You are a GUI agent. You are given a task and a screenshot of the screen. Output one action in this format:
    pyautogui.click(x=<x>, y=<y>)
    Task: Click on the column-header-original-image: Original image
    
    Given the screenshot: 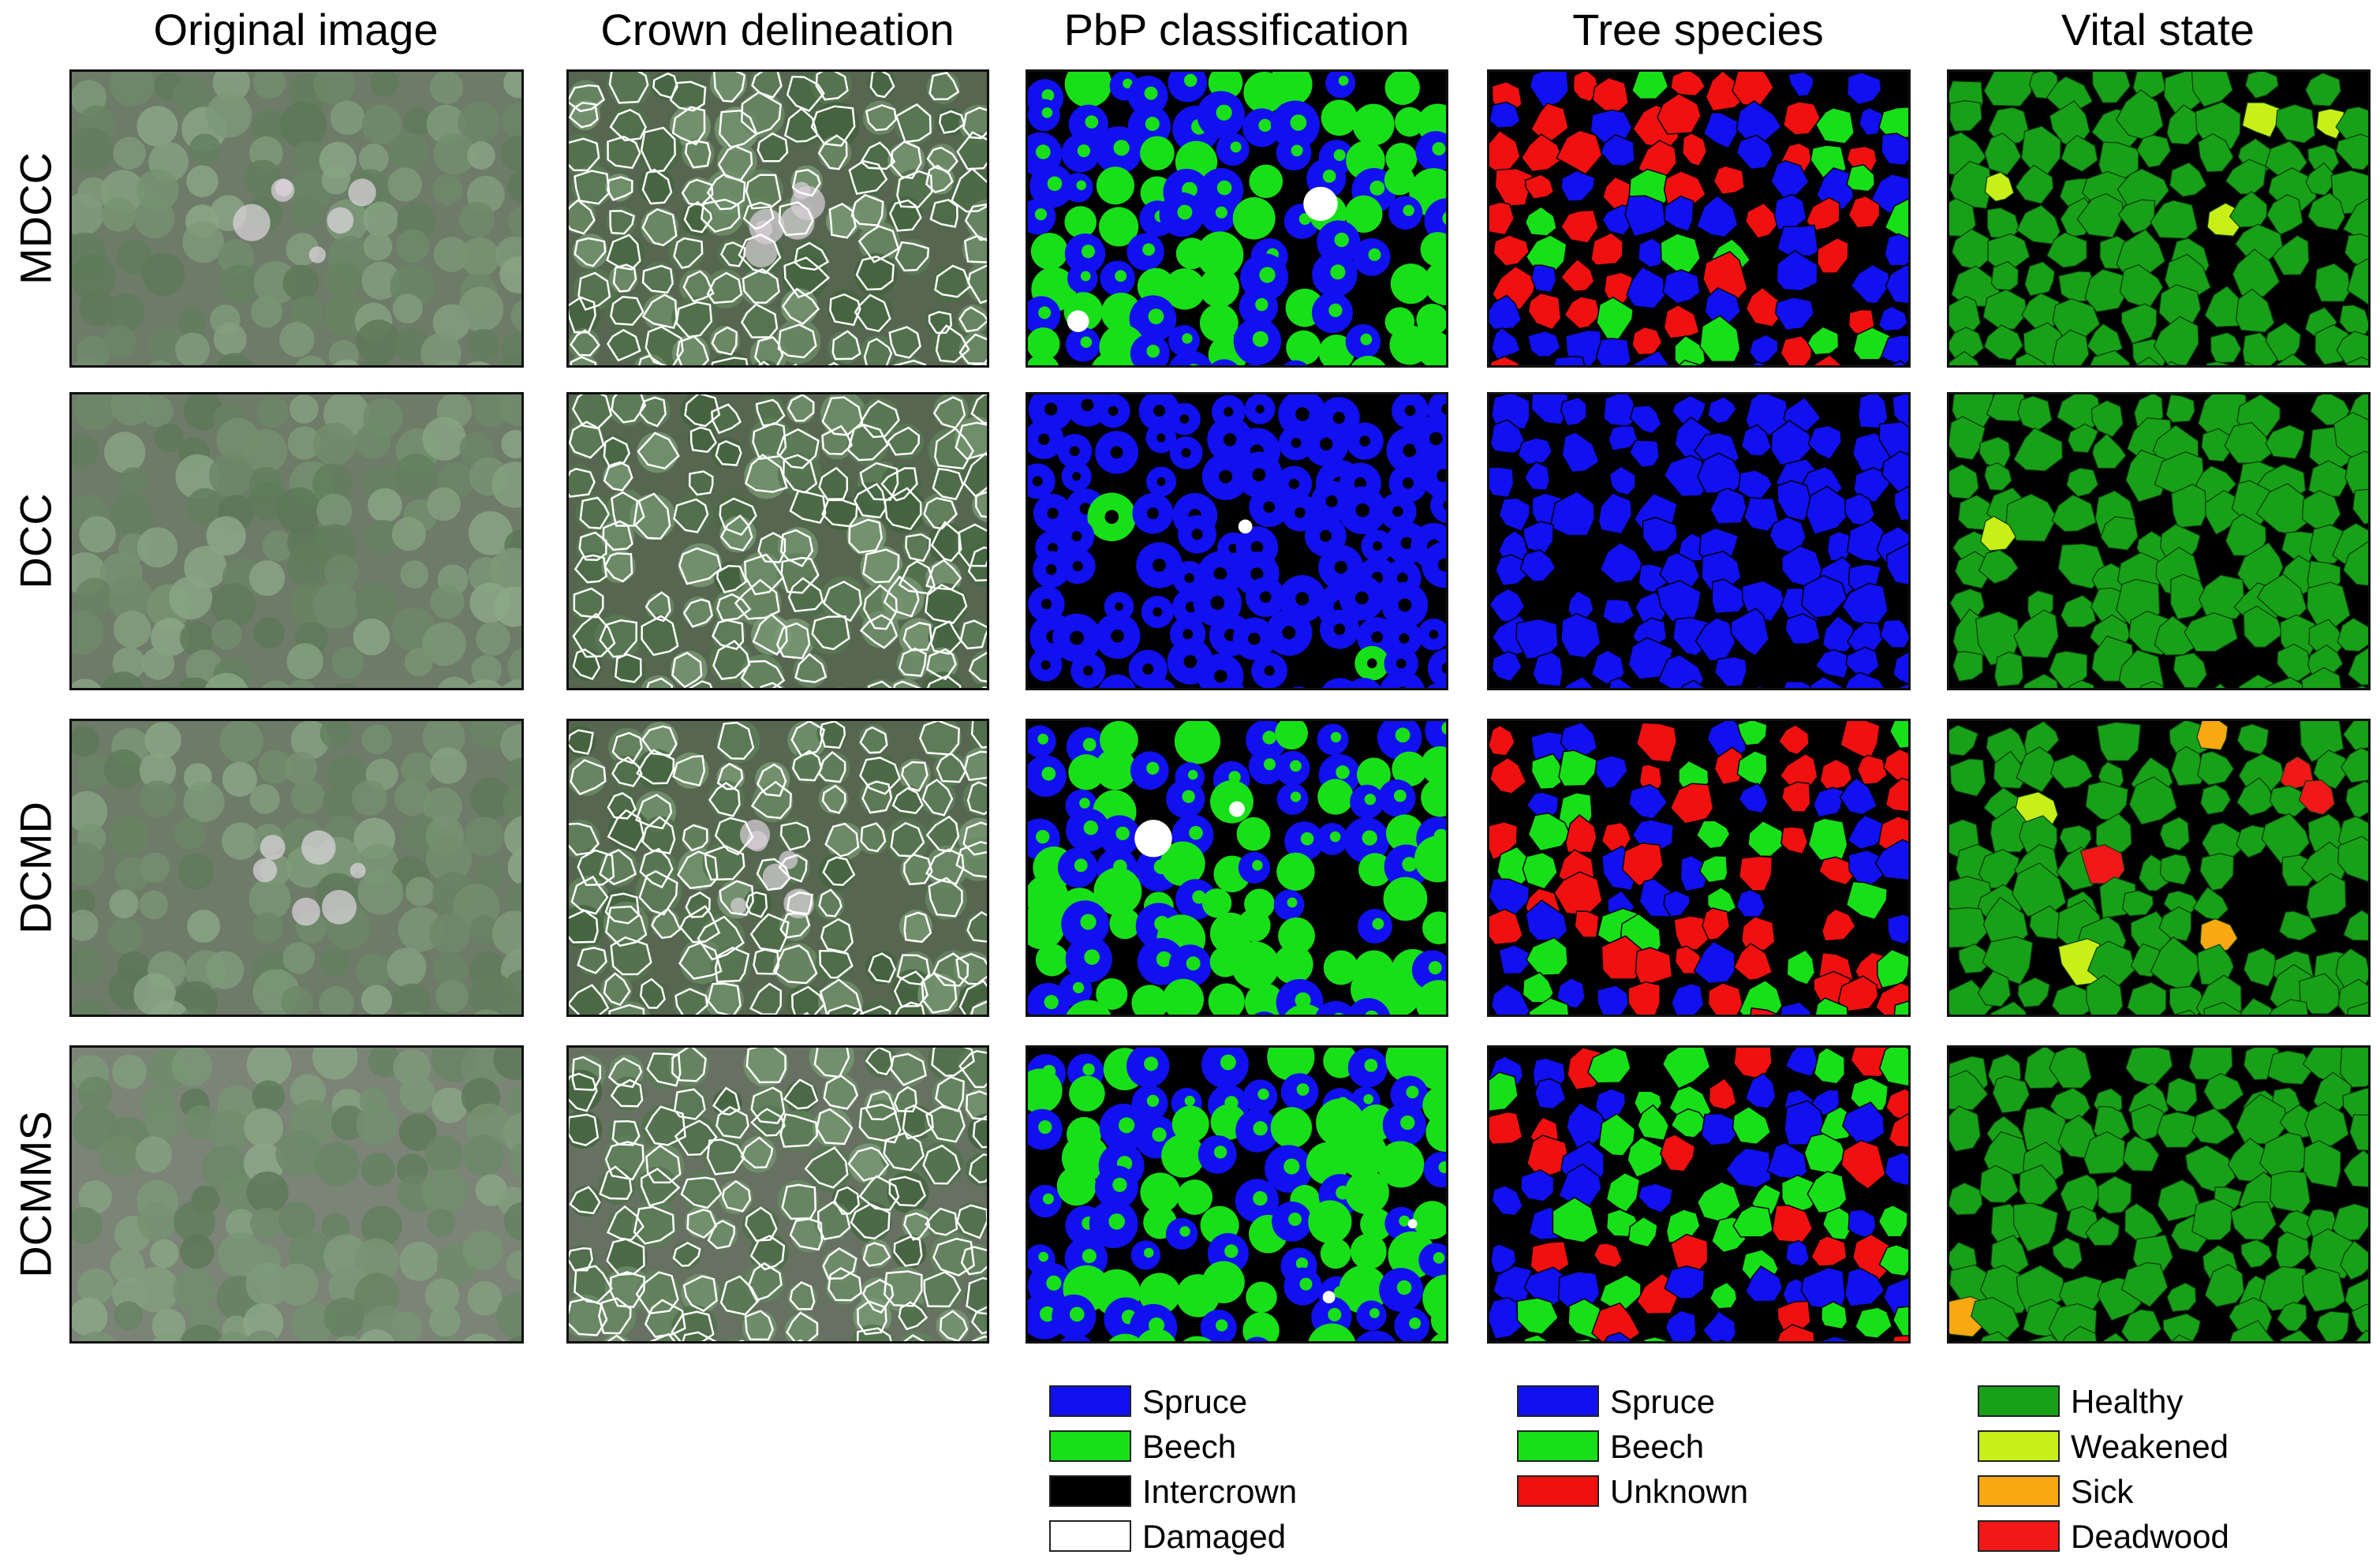 What is the action you would take?
    pyautogui.click(x=296, y=29)
    